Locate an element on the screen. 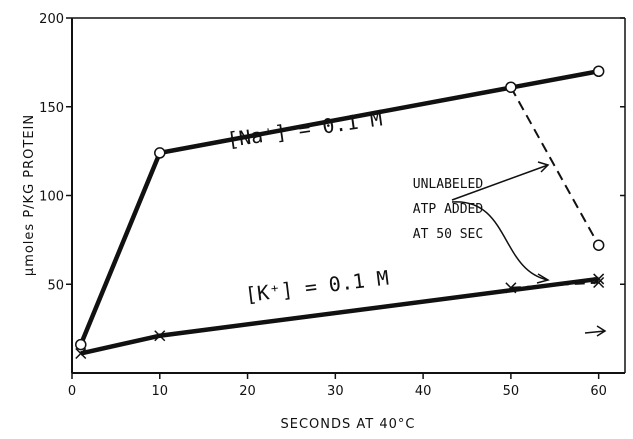  x-tick-label-5: 50 is located at coordinates (511, 391).